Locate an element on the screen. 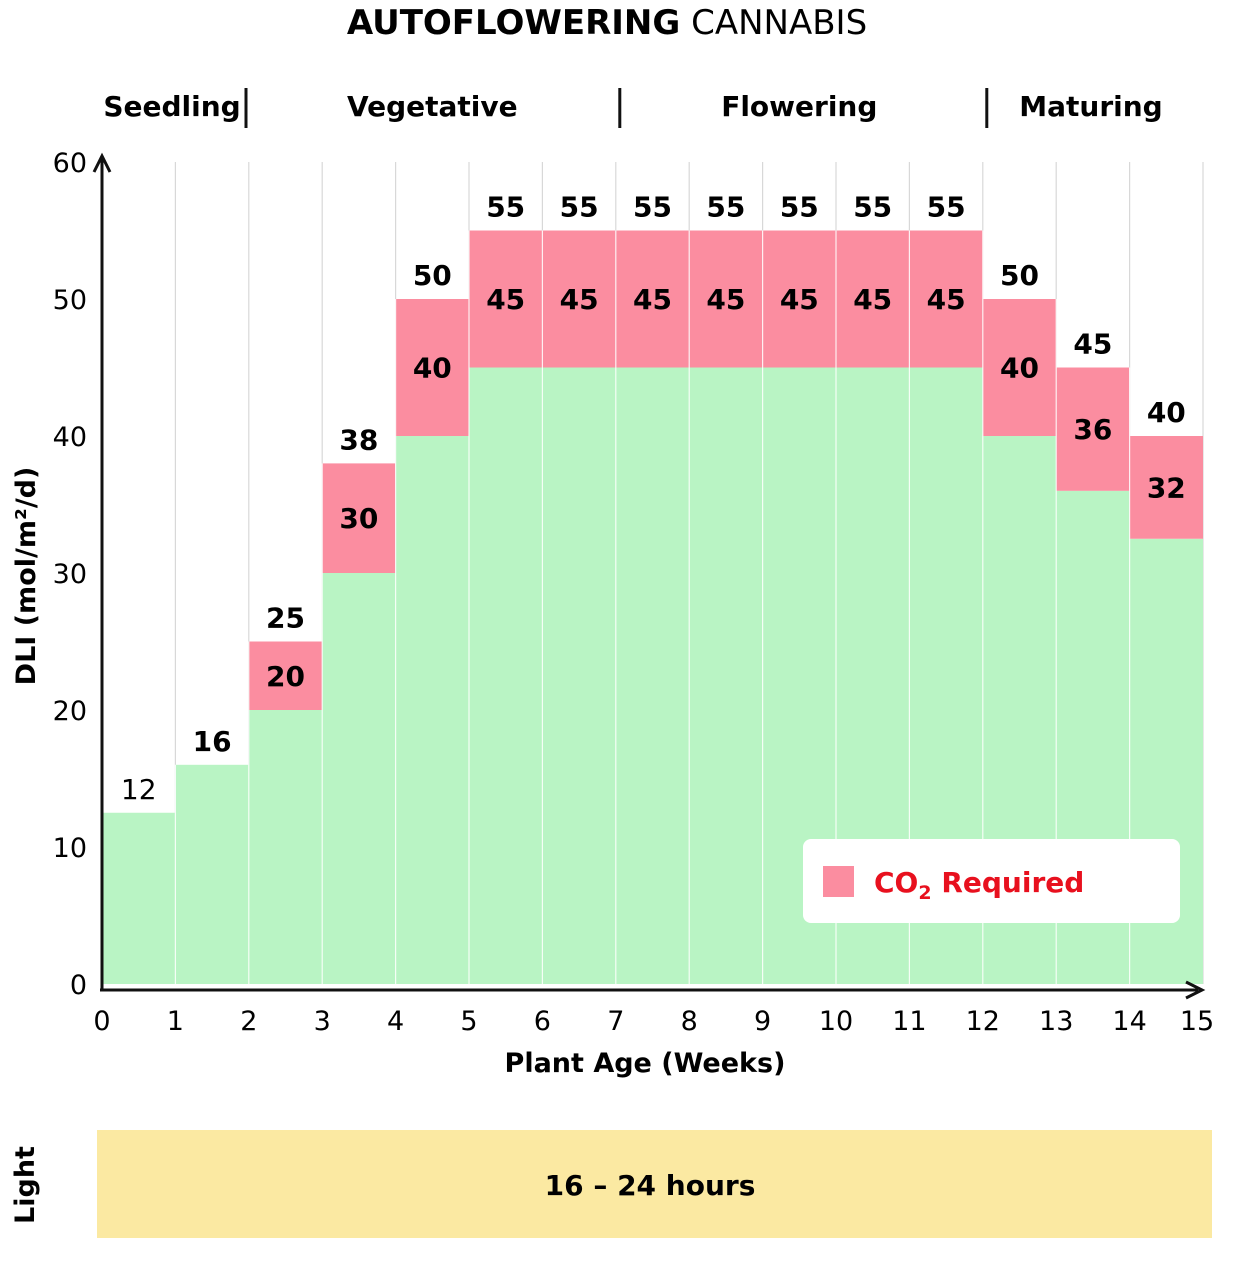 The image size is (1233, 1275). bar-top-label: 16 is located at coordinates (212, 741).